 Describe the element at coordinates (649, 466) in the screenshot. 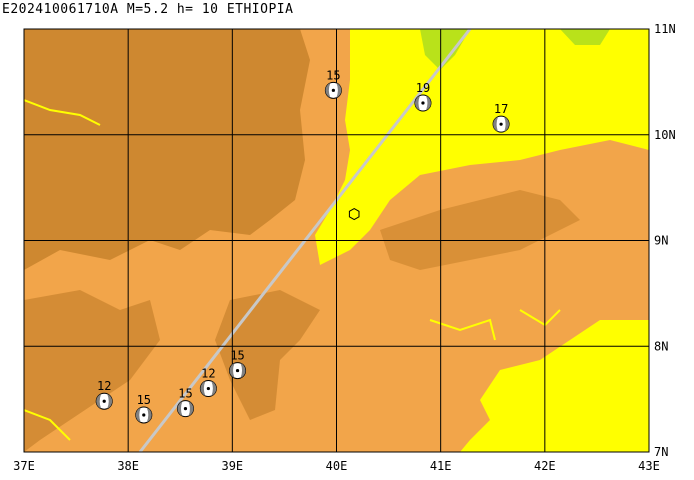

I see `x-tick-label: 43E` at that location.